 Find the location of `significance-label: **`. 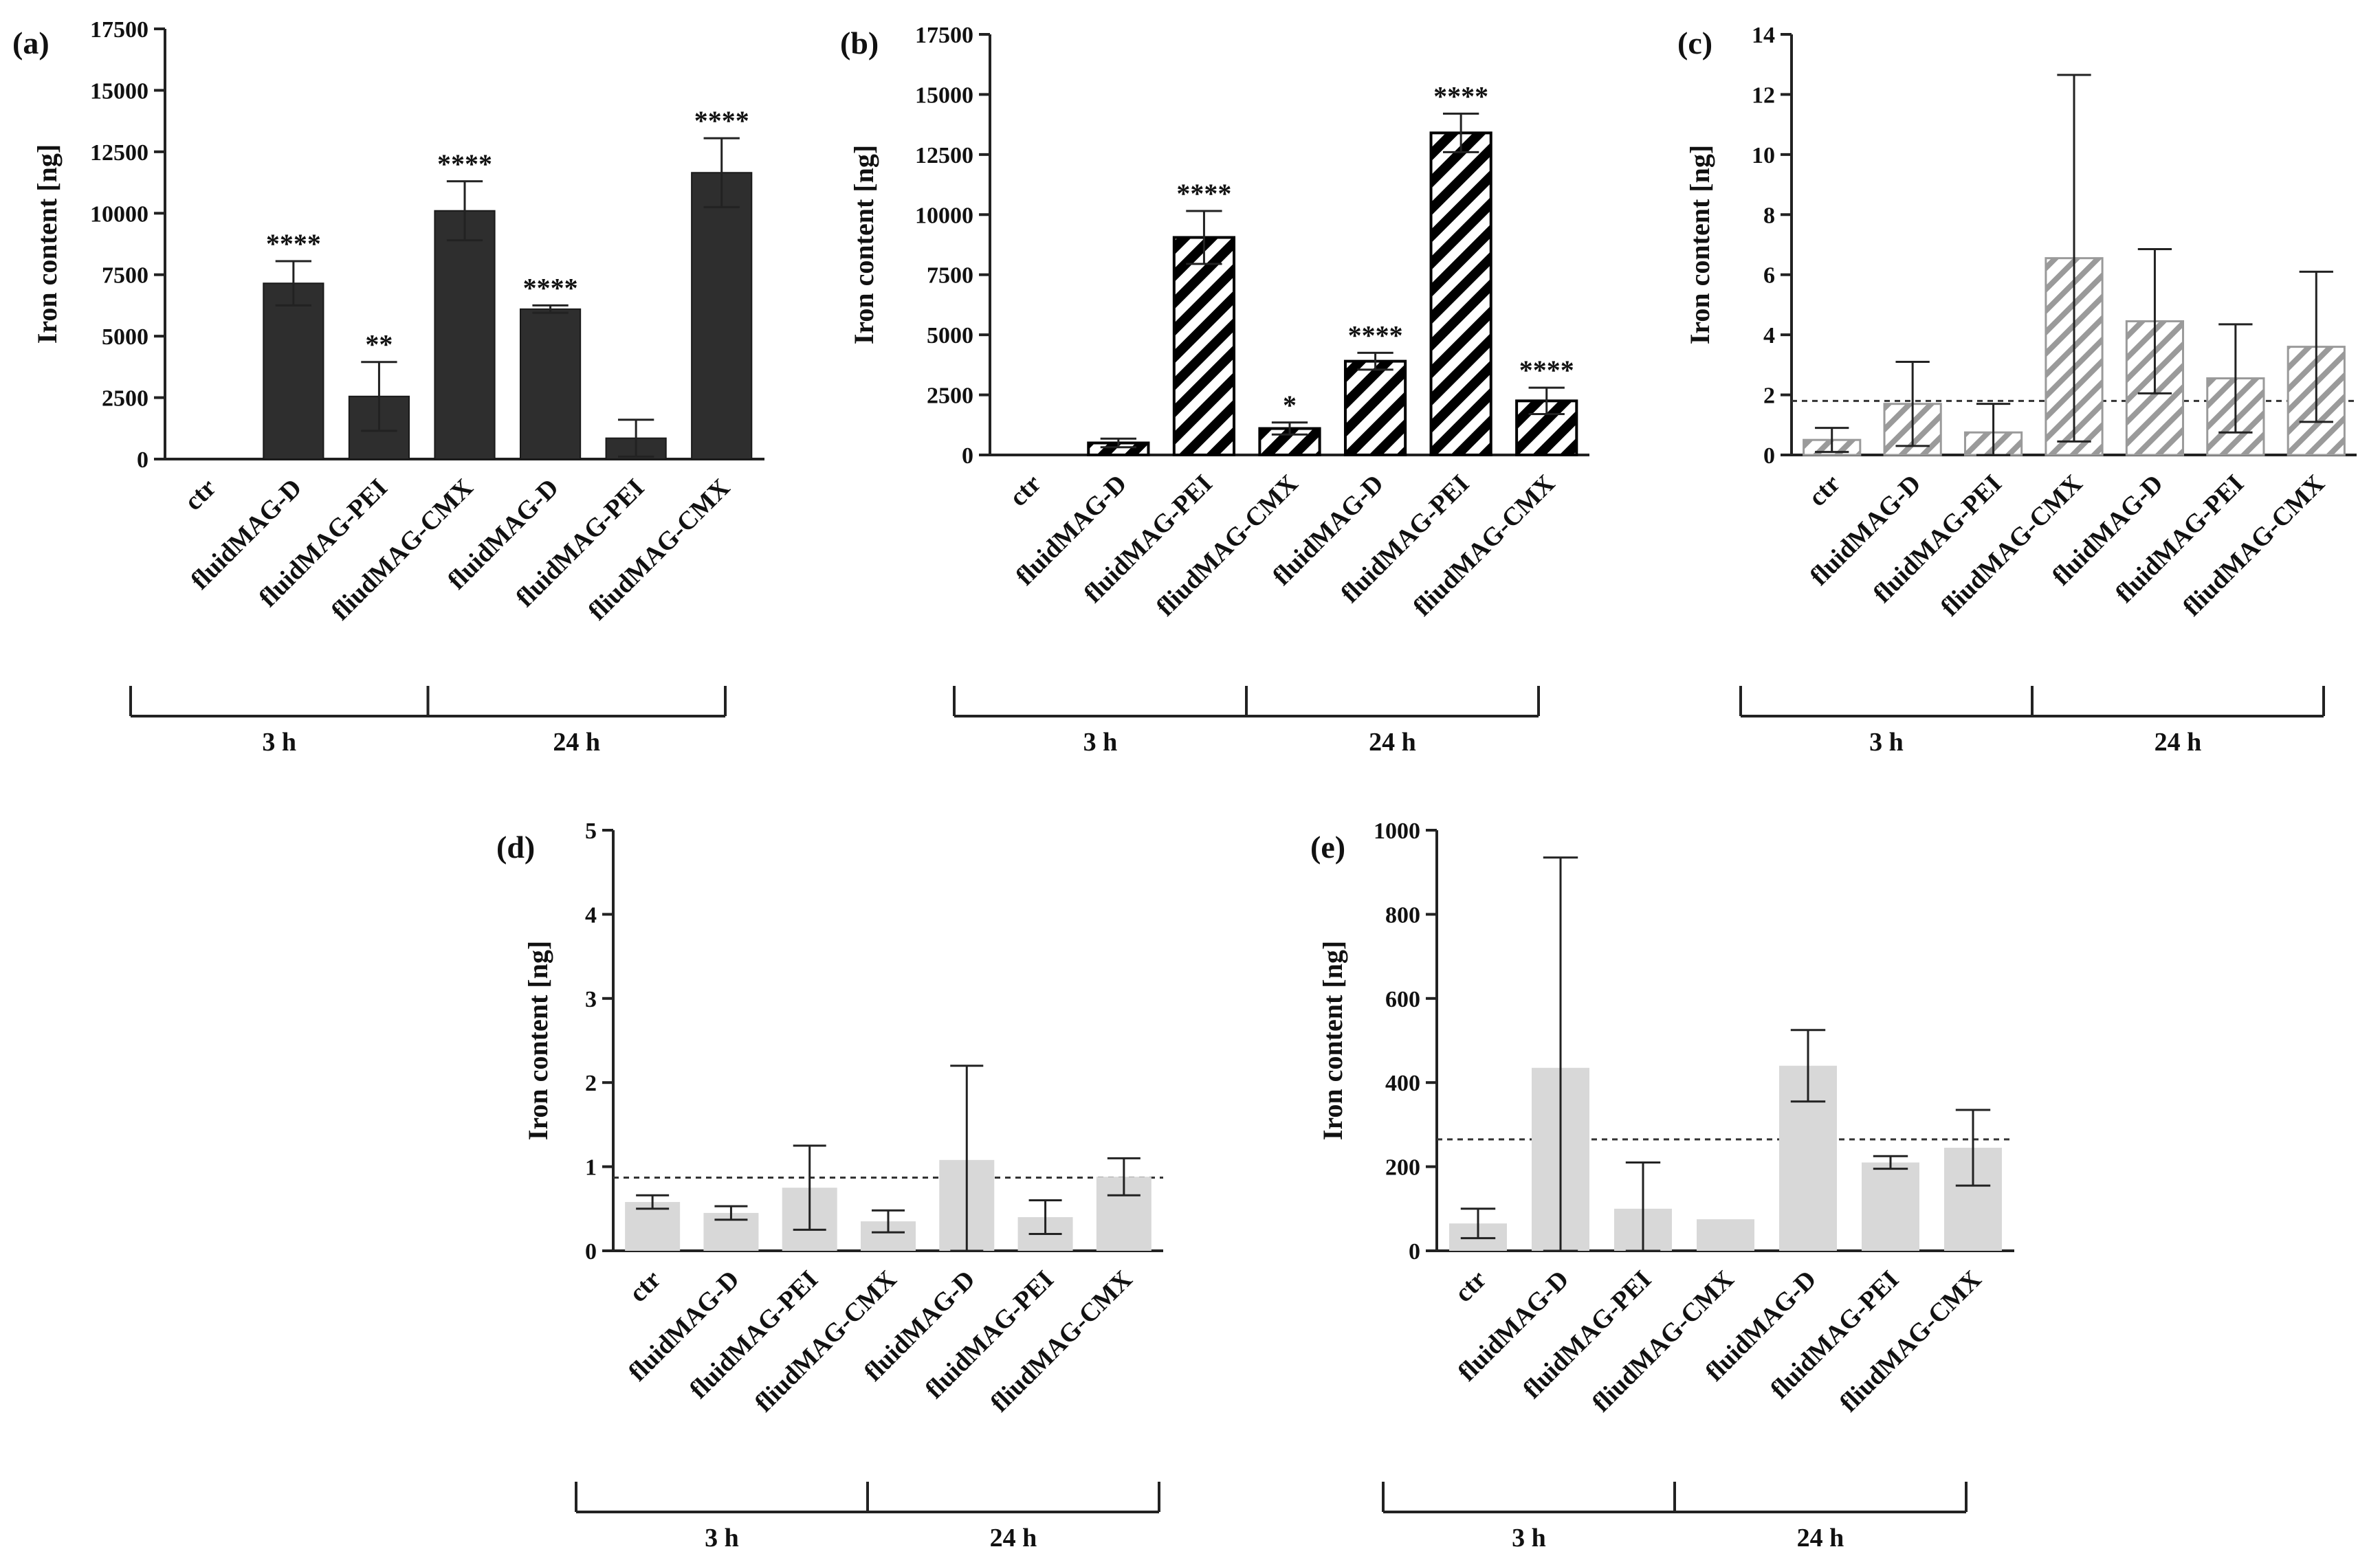

significance-label: ** is located at coordinates (379, 344).